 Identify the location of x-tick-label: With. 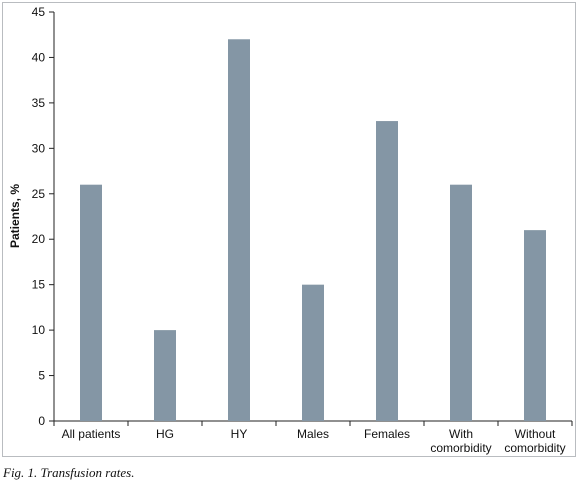
(461, 434).